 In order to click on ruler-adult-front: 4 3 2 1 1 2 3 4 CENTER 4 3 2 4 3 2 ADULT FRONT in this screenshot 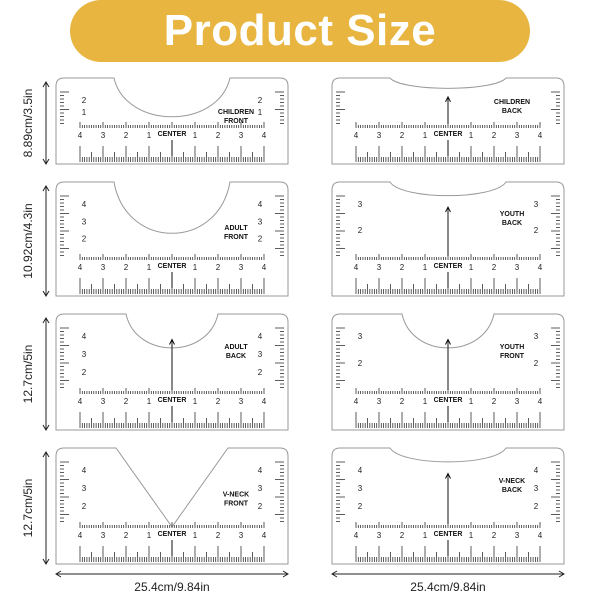, I will do `click(172, 239)`.